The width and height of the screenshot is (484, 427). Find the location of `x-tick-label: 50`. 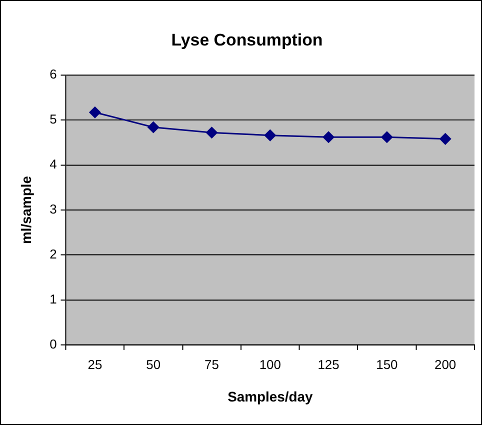

x-tick-label: 50 is located at coordinates (153, 364).